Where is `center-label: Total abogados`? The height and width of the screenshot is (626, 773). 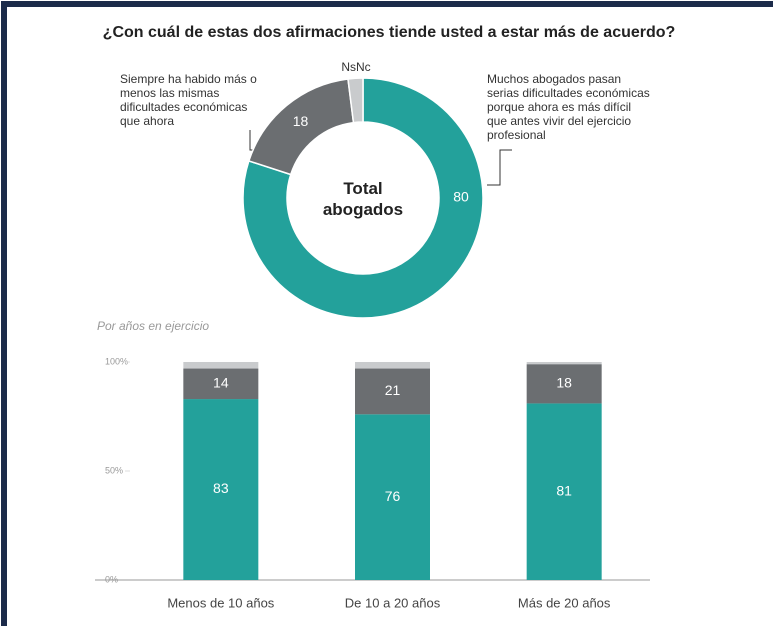
center-label: Total abogados is located at coordinates (363, 199).